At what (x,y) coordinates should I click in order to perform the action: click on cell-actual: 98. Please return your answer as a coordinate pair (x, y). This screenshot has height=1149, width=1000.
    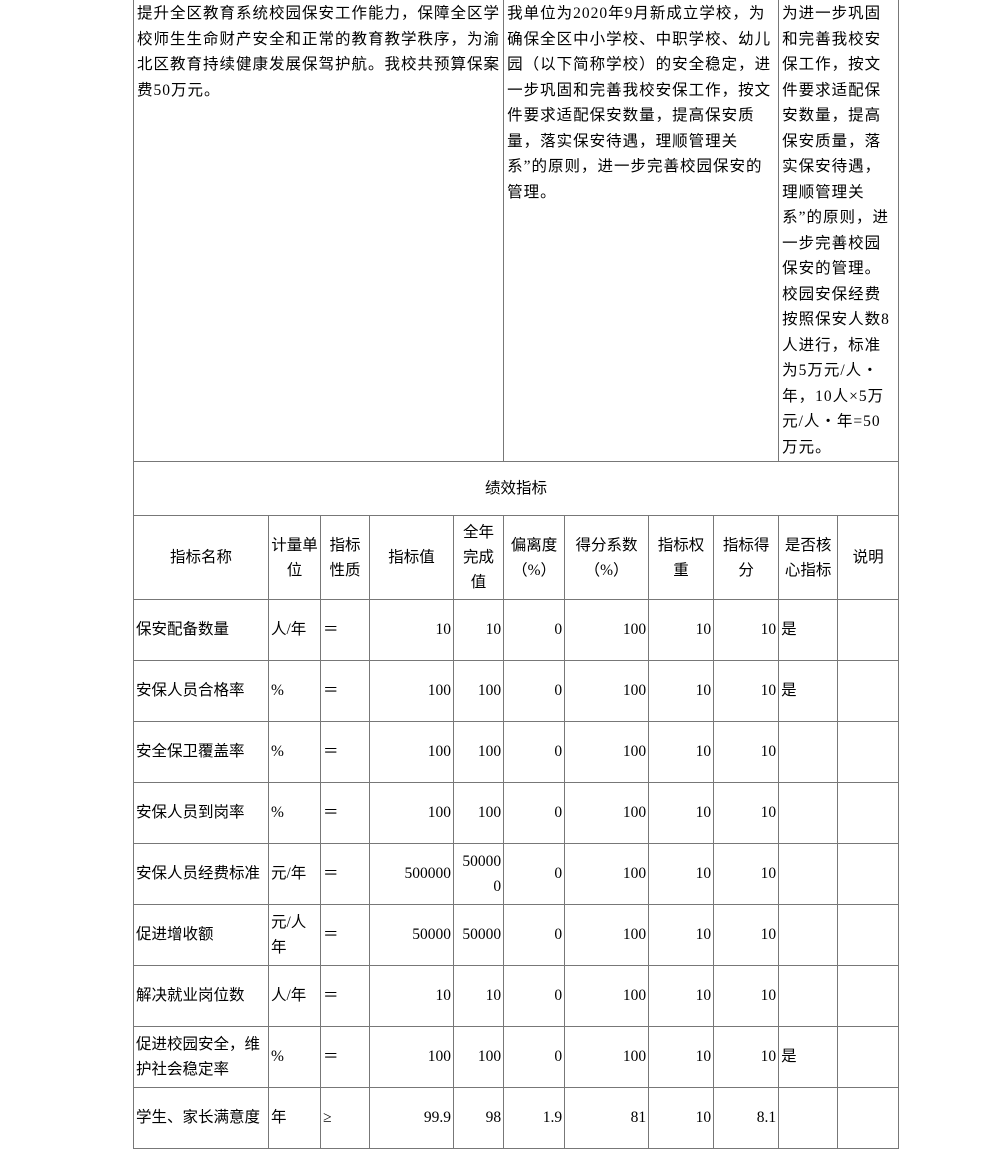
    Looking at the image, I should click on (478, 1118).